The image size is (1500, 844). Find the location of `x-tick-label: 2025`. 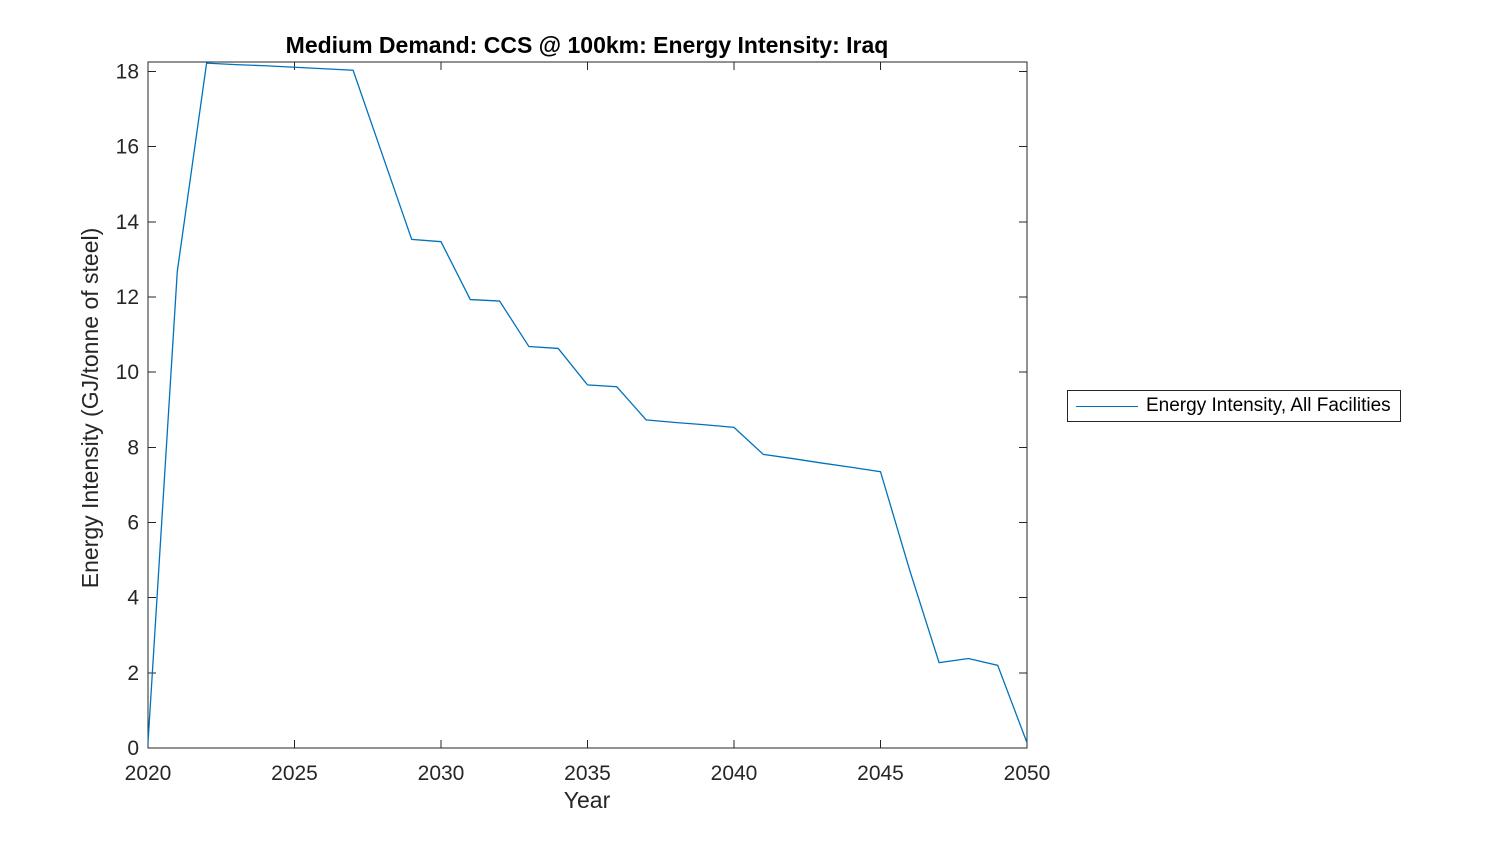

x-tick-label: 2025 is located at coordinates (294, 773).